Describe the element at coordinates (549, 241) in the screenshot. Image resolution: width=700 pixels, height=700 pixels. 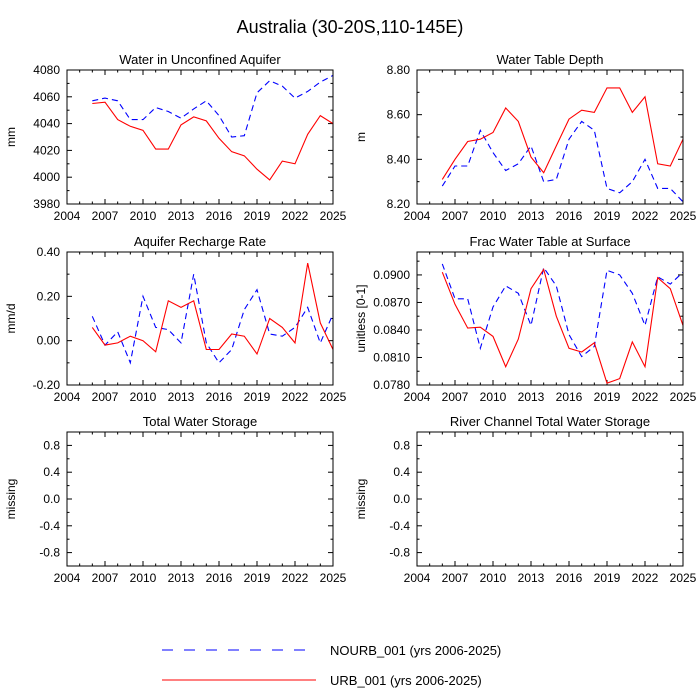
I see `panel-title: Frac Water Table at Surface` at that location.